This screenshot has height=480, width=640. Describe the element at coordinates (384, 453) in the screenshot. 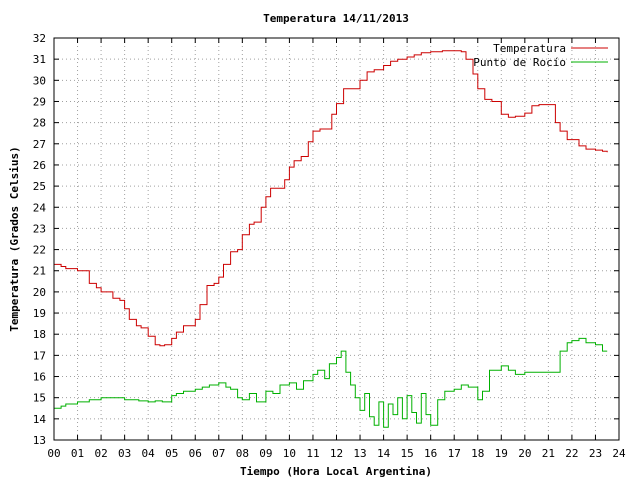

I see `x-tick-label: 14` at that location.